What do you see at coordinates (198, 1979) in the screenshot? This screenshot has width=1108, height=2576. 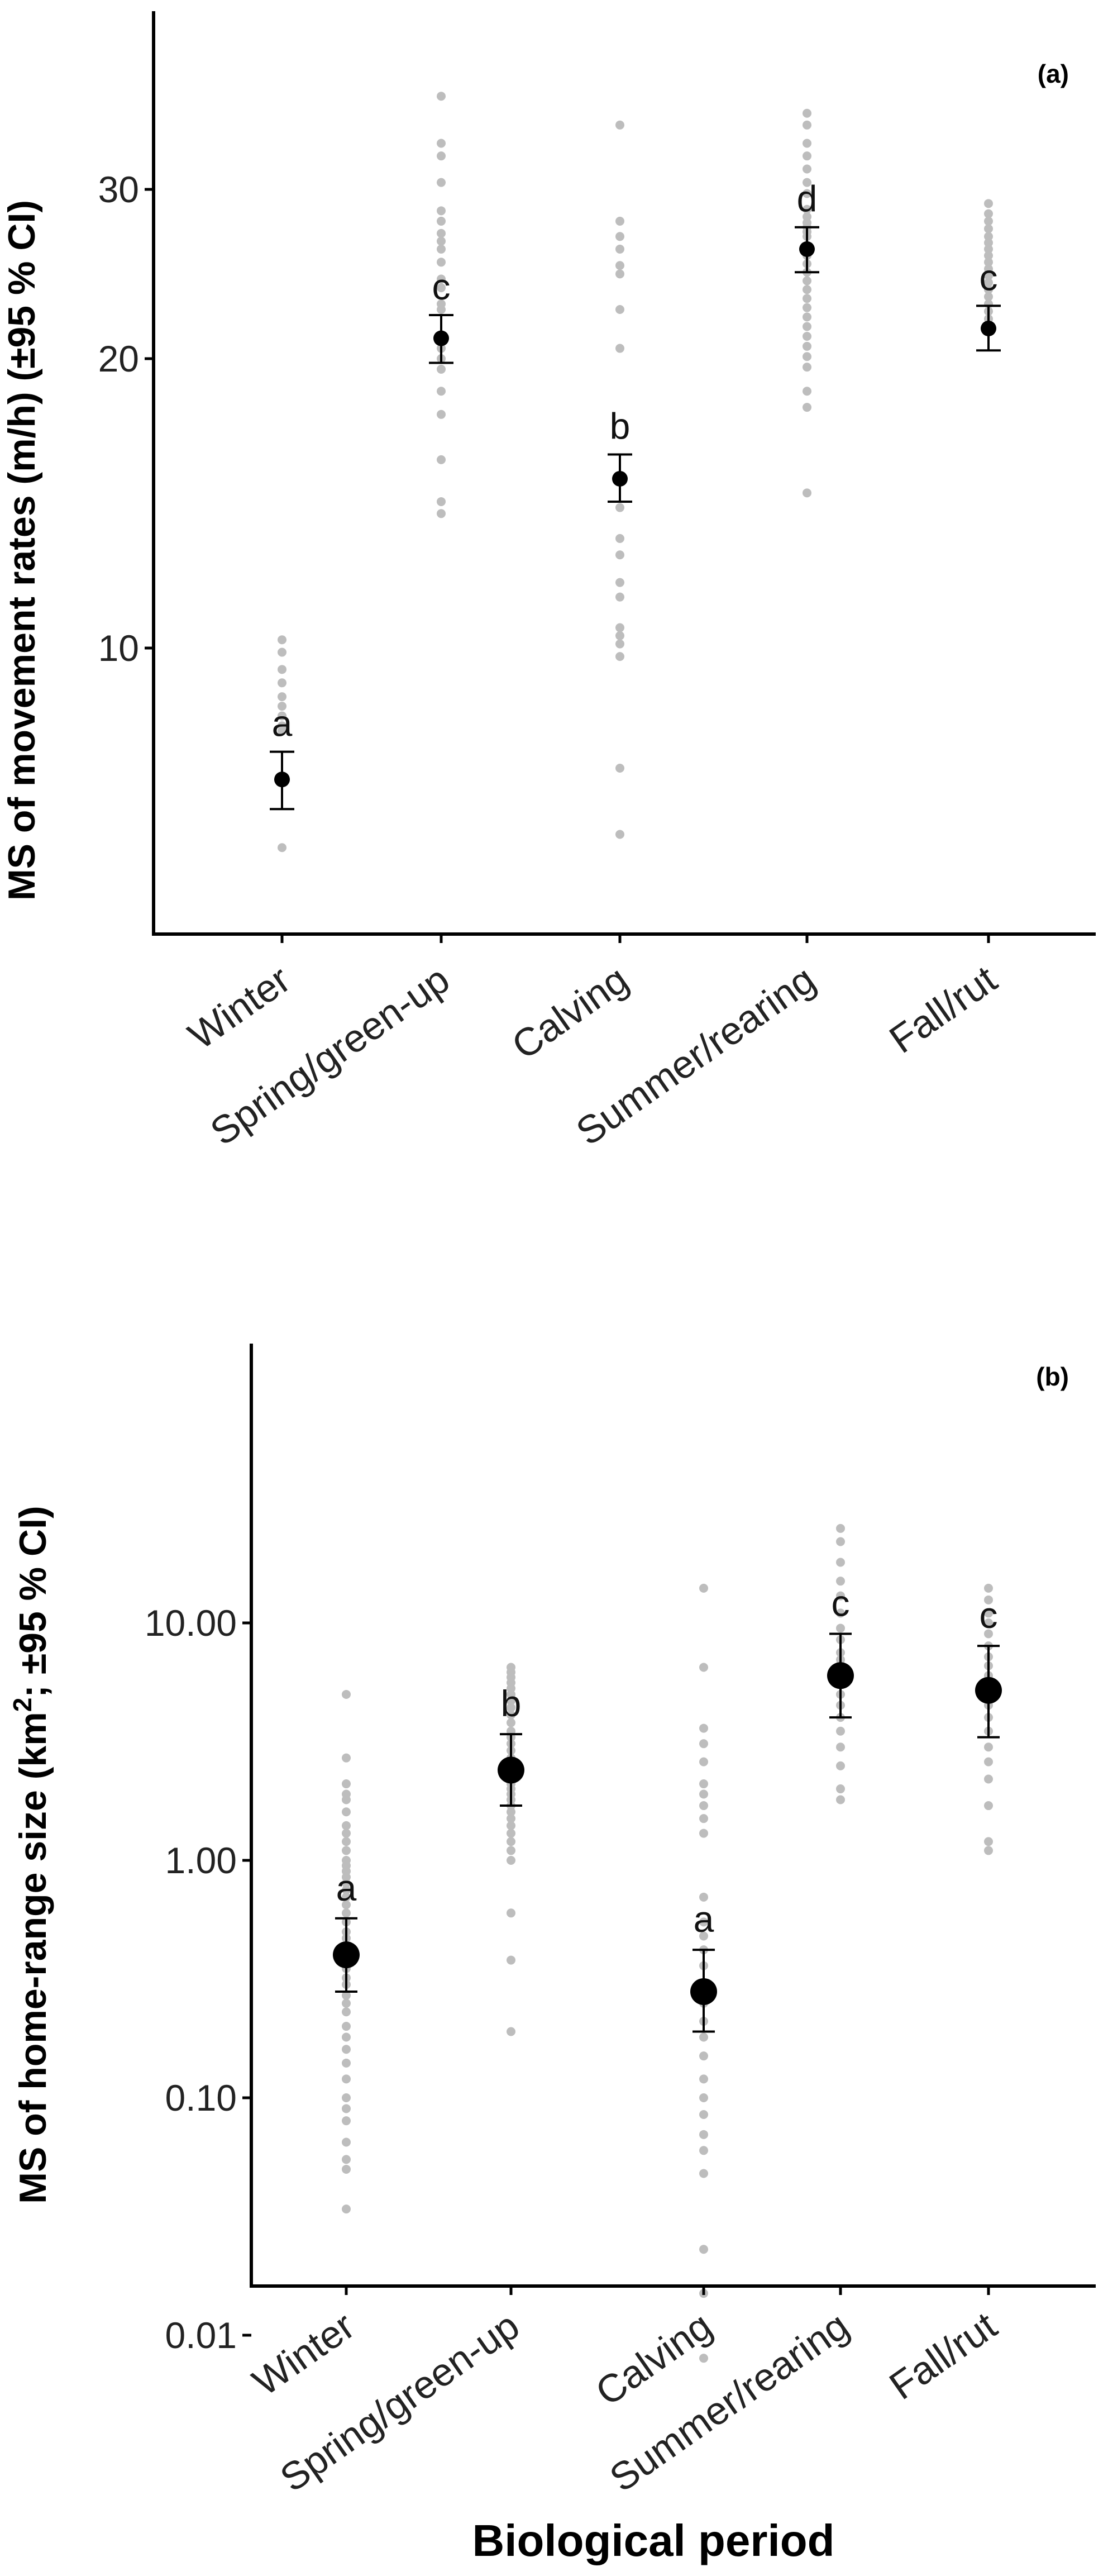 I see `panel-b-y-ticks: 0.01 0.10 1.00 10.00` at bounding box center [198, 1979].